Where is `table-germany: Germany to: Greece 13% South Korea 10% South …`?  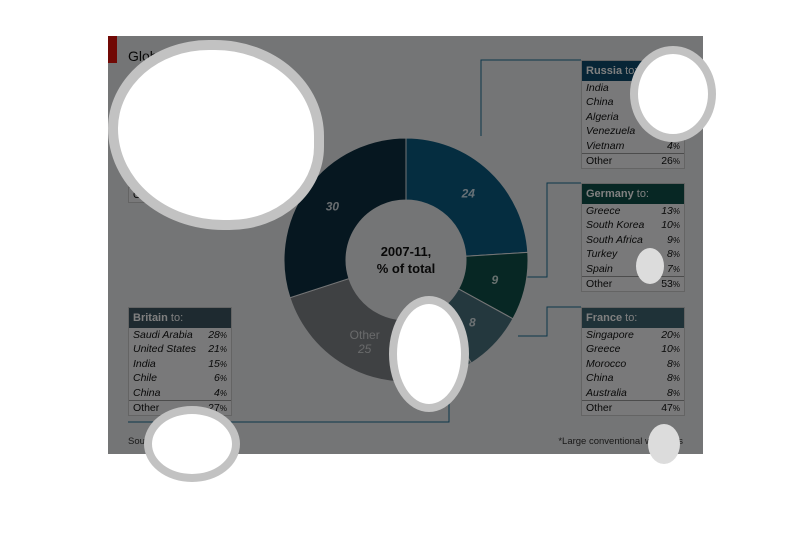
table-germany: Germany to: Greece 13% South Korea 10% South … is located at coordinates (633, 238).